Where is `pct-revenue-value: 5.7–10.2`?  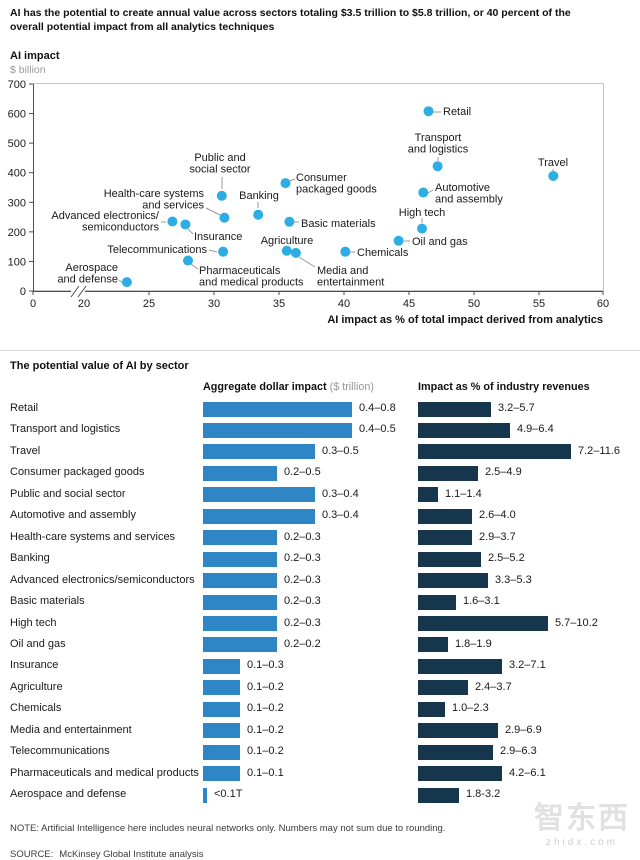
pct-revenue-value: 5.7–10.2 is located at coordinates (576, 622).